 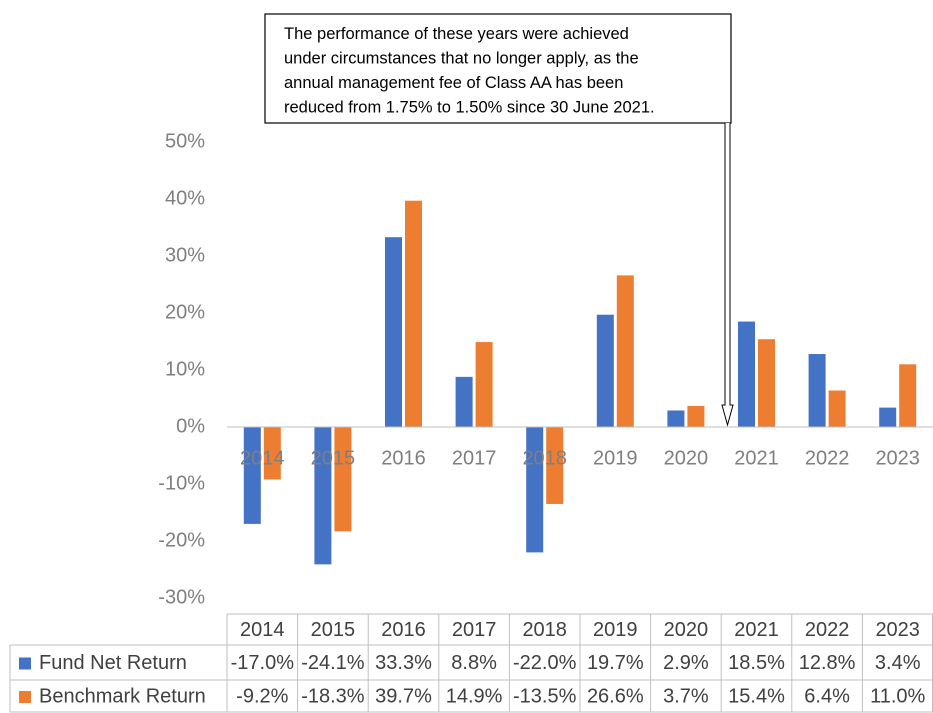 I want to click on x-tick-label: 2019, so click(x=615, y=458).